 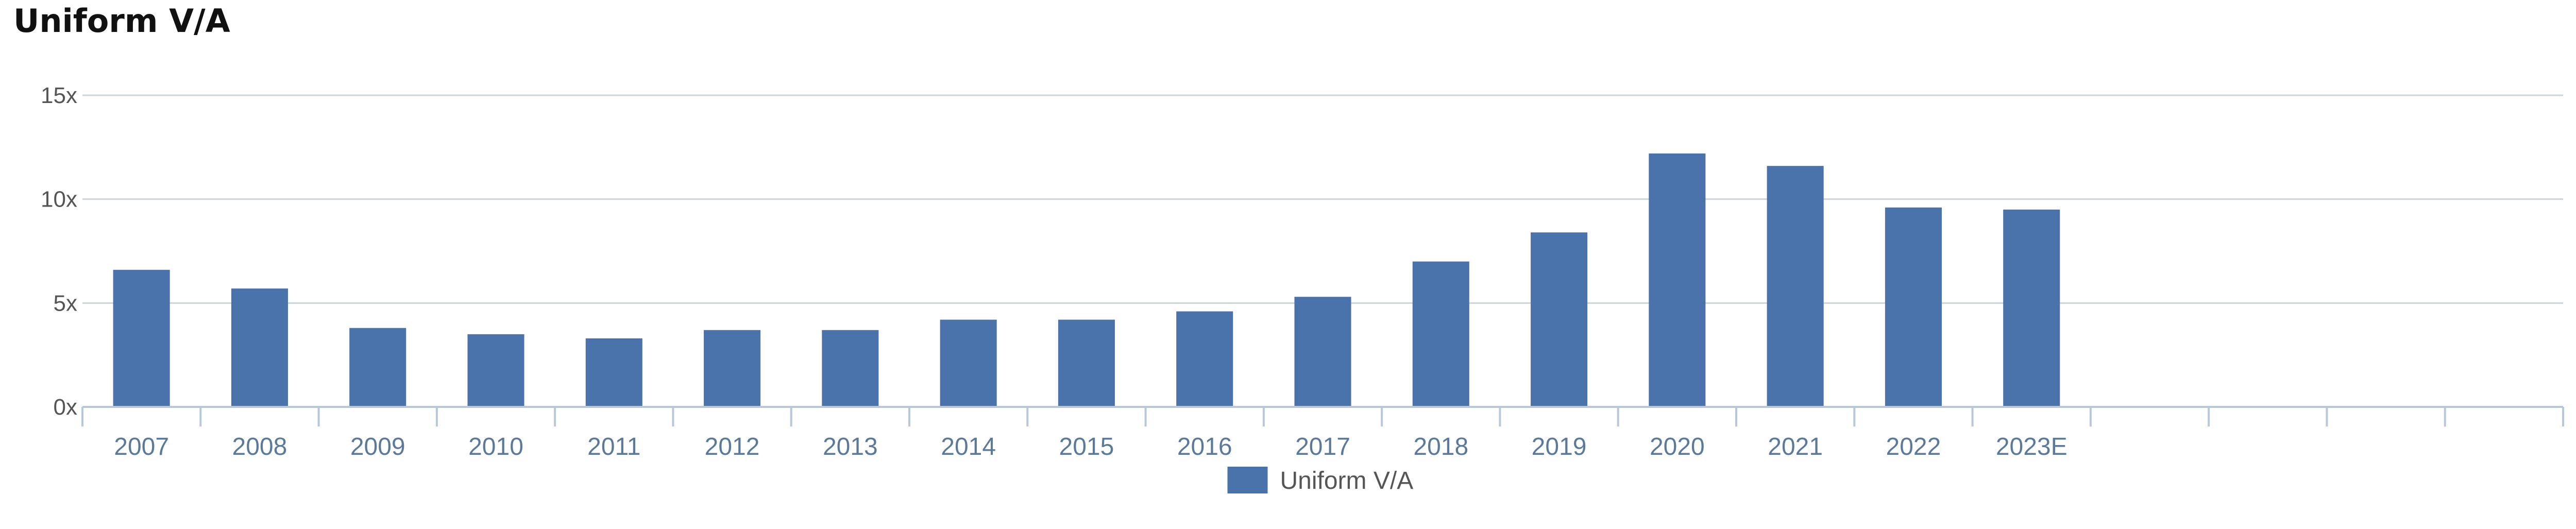 I want to click on x-tick-label: 2013, so click(x=851, y=447).